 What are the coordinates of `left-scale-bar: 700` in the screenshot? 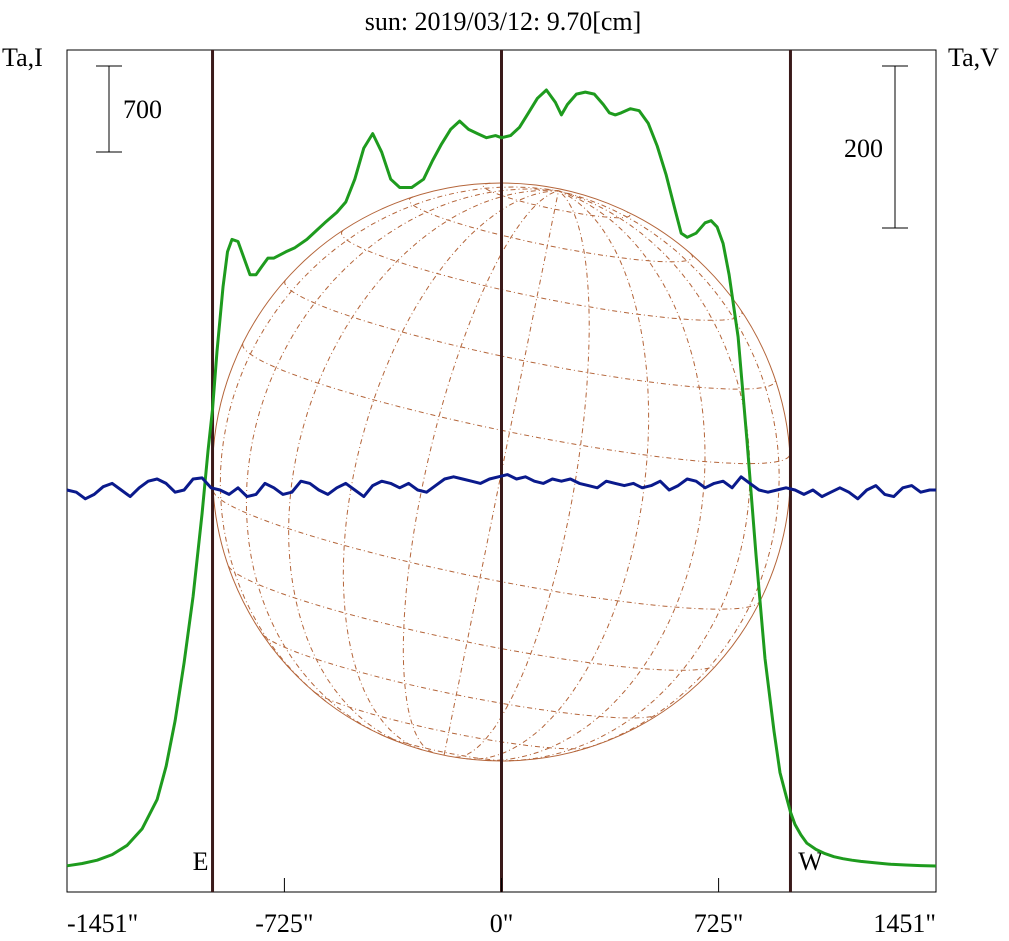 It's located at (129, 109).